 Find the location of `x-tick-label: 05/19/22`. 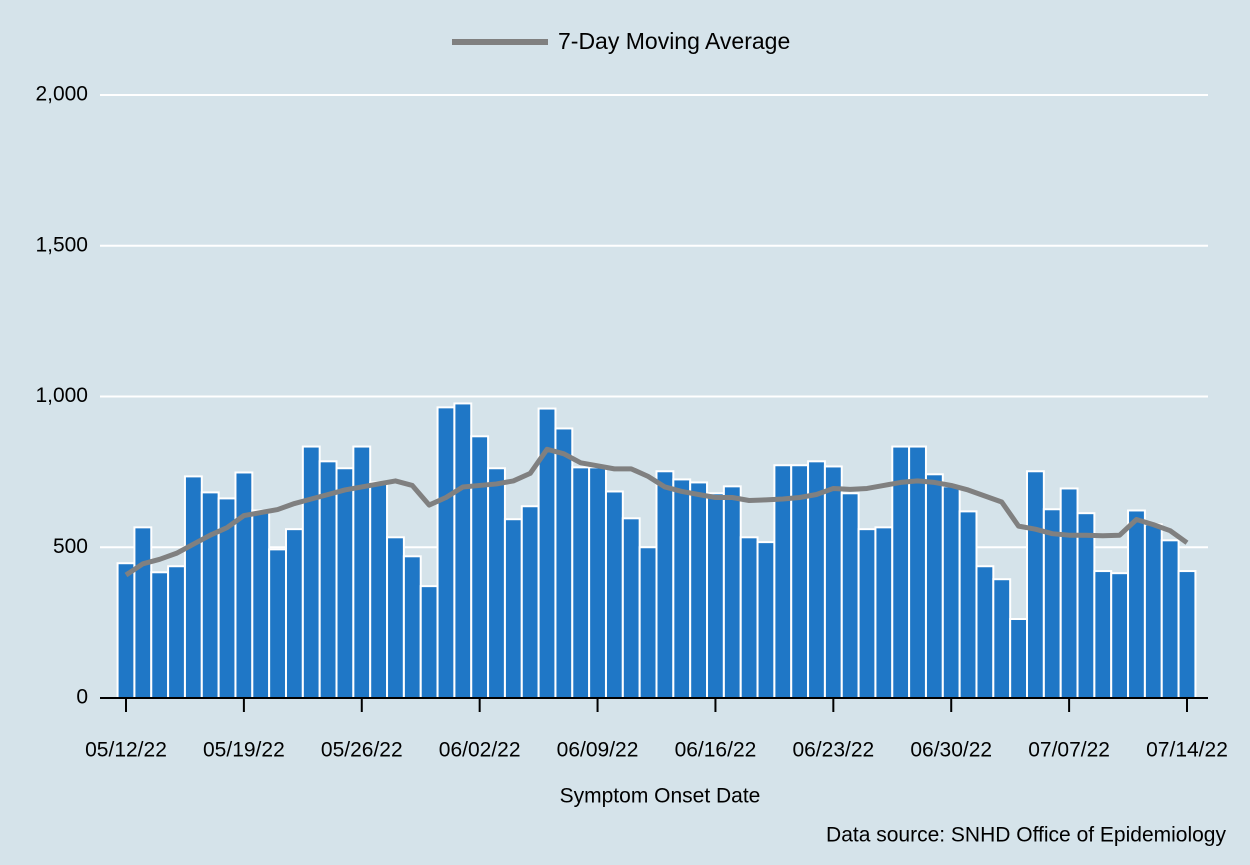

x-tick-label: 05/19/22 is located at coordinates (244, 750).